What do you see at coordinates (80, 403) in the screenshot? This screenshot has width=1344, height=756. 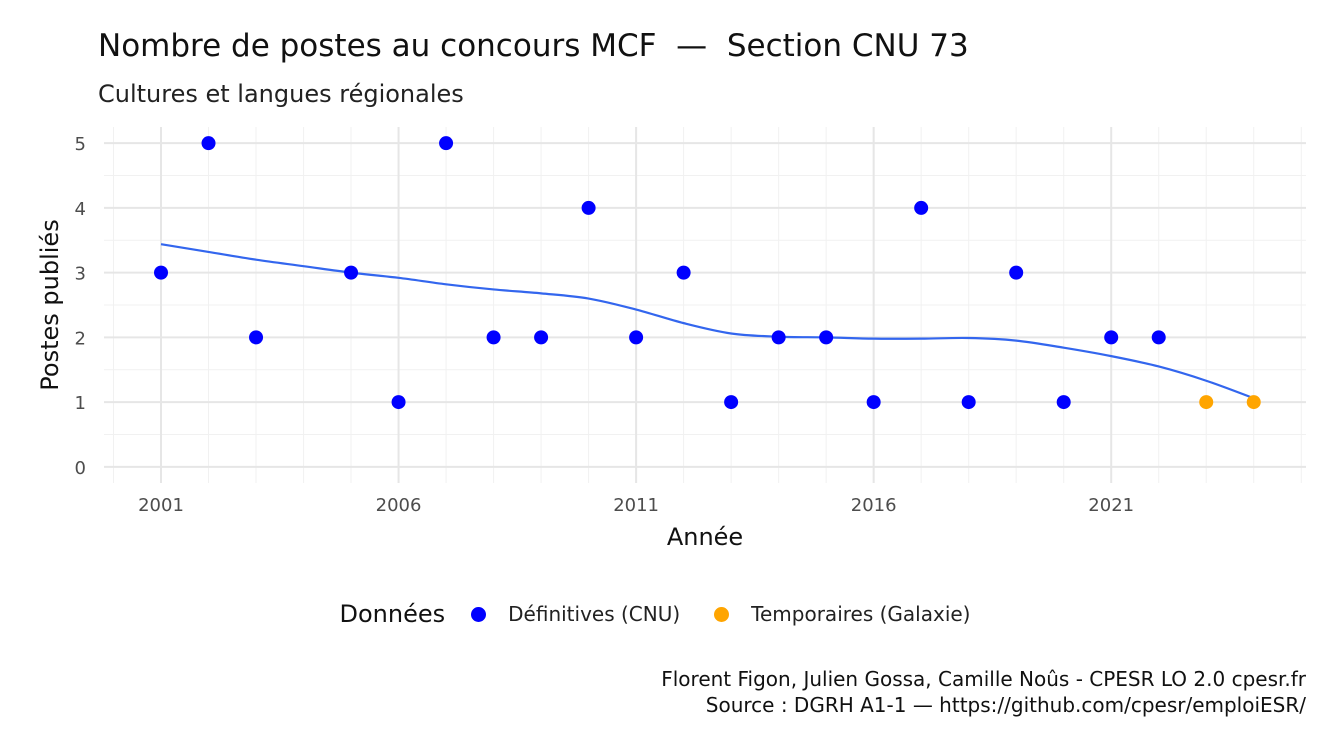 I see `y-tick-label: 1` at bounding box center [80, 403].